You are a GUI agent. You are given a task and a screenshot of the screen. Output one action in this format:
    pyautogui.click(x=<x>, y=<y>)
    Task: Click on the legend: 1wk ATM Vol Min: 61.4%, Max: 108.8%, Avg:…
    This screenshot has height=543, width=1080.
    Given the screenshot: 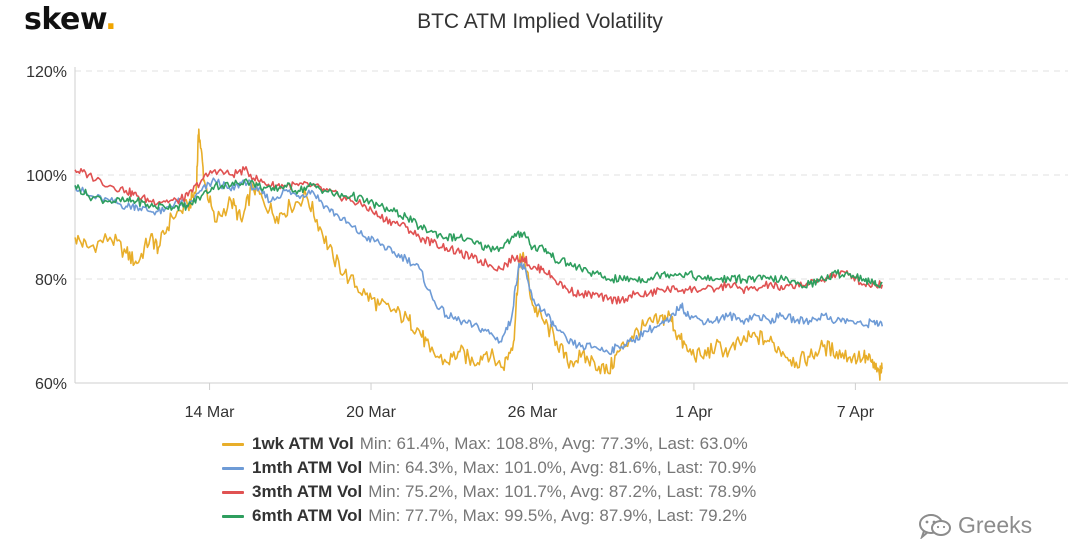 What is the action you would take?
    pyautogui.click(x=489, y=480)
    